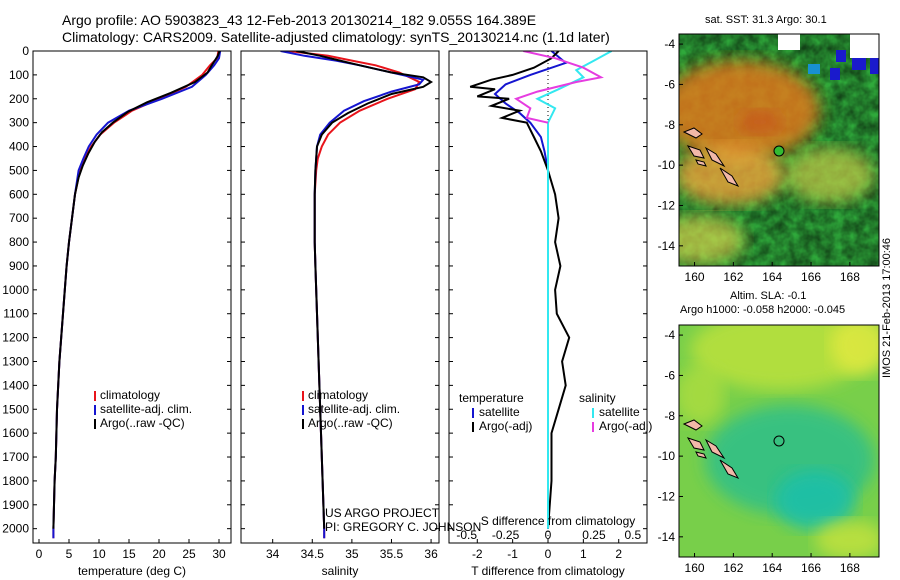 The height and width of the screenshot is (580, 900). Describe the element at coordinates (512, 554) in the screenshot. I see `x-tick-label: -1` at that location.